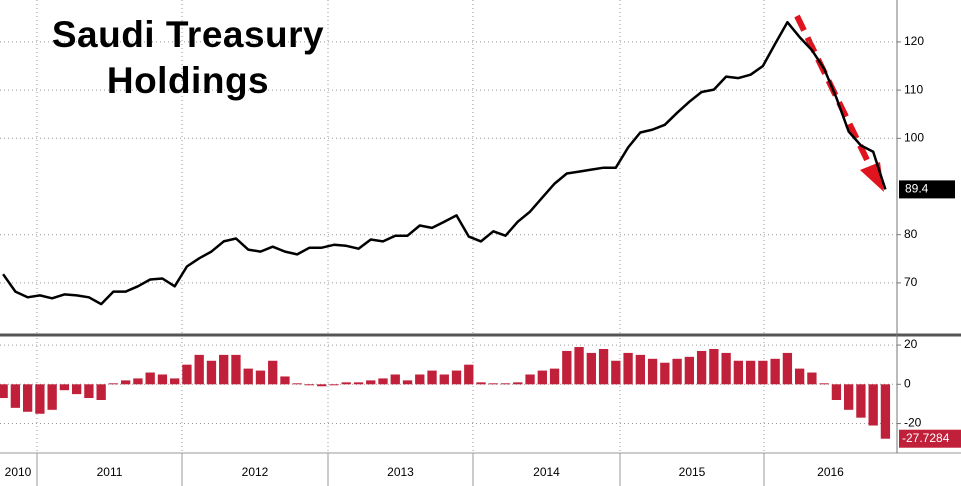 The height and width of the screenshot is (486, 961). Describe the element at coordinates (907, 383) in the screenshot. I see `y-tick-label: 0` at that location.